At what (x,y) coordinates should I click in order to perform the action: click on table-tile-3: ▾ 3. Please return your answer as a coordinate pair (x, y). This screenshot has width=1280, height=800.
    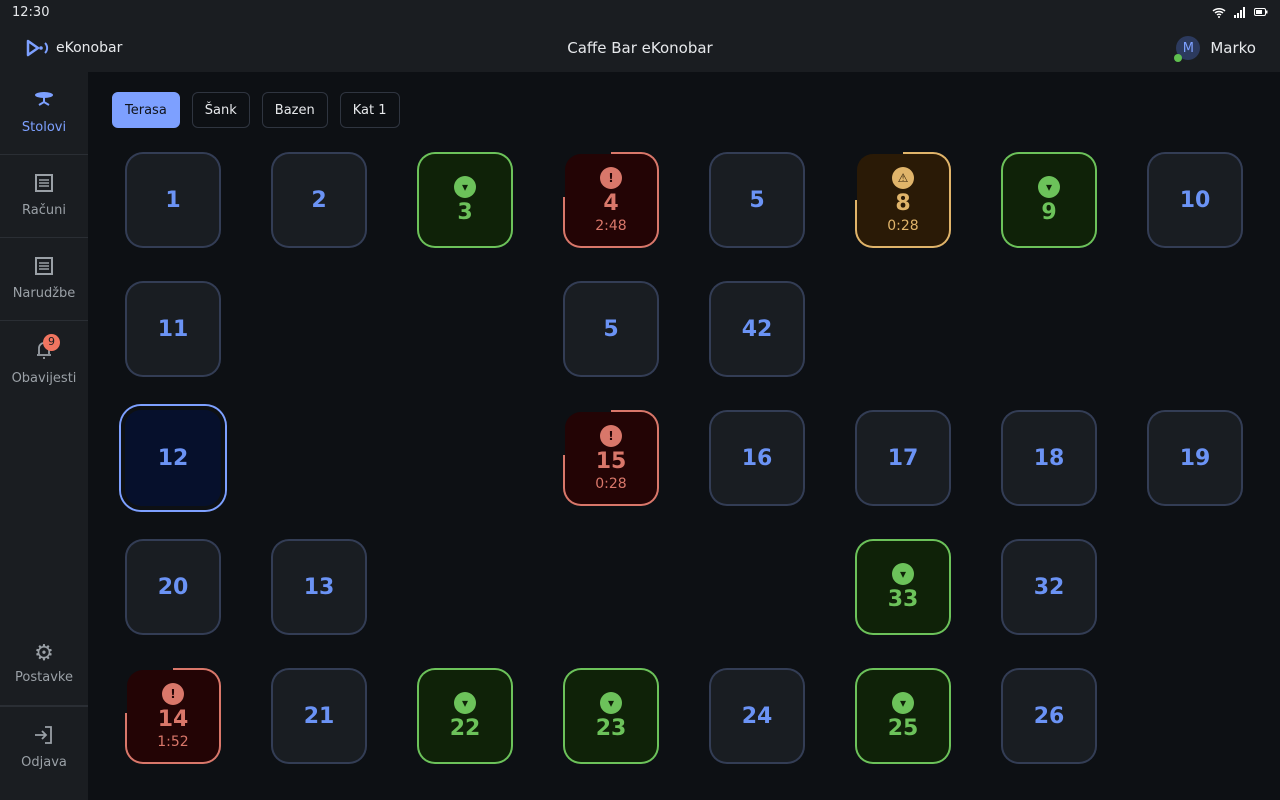
    Looking at the image, I should click on (465, 200).